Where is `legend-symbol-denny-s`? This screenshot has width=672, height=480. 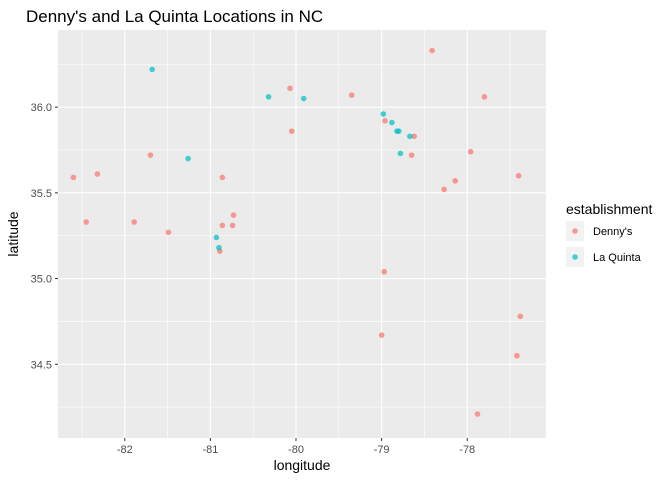
legend-symbol-denny-s is located at coordinates (575, 231).